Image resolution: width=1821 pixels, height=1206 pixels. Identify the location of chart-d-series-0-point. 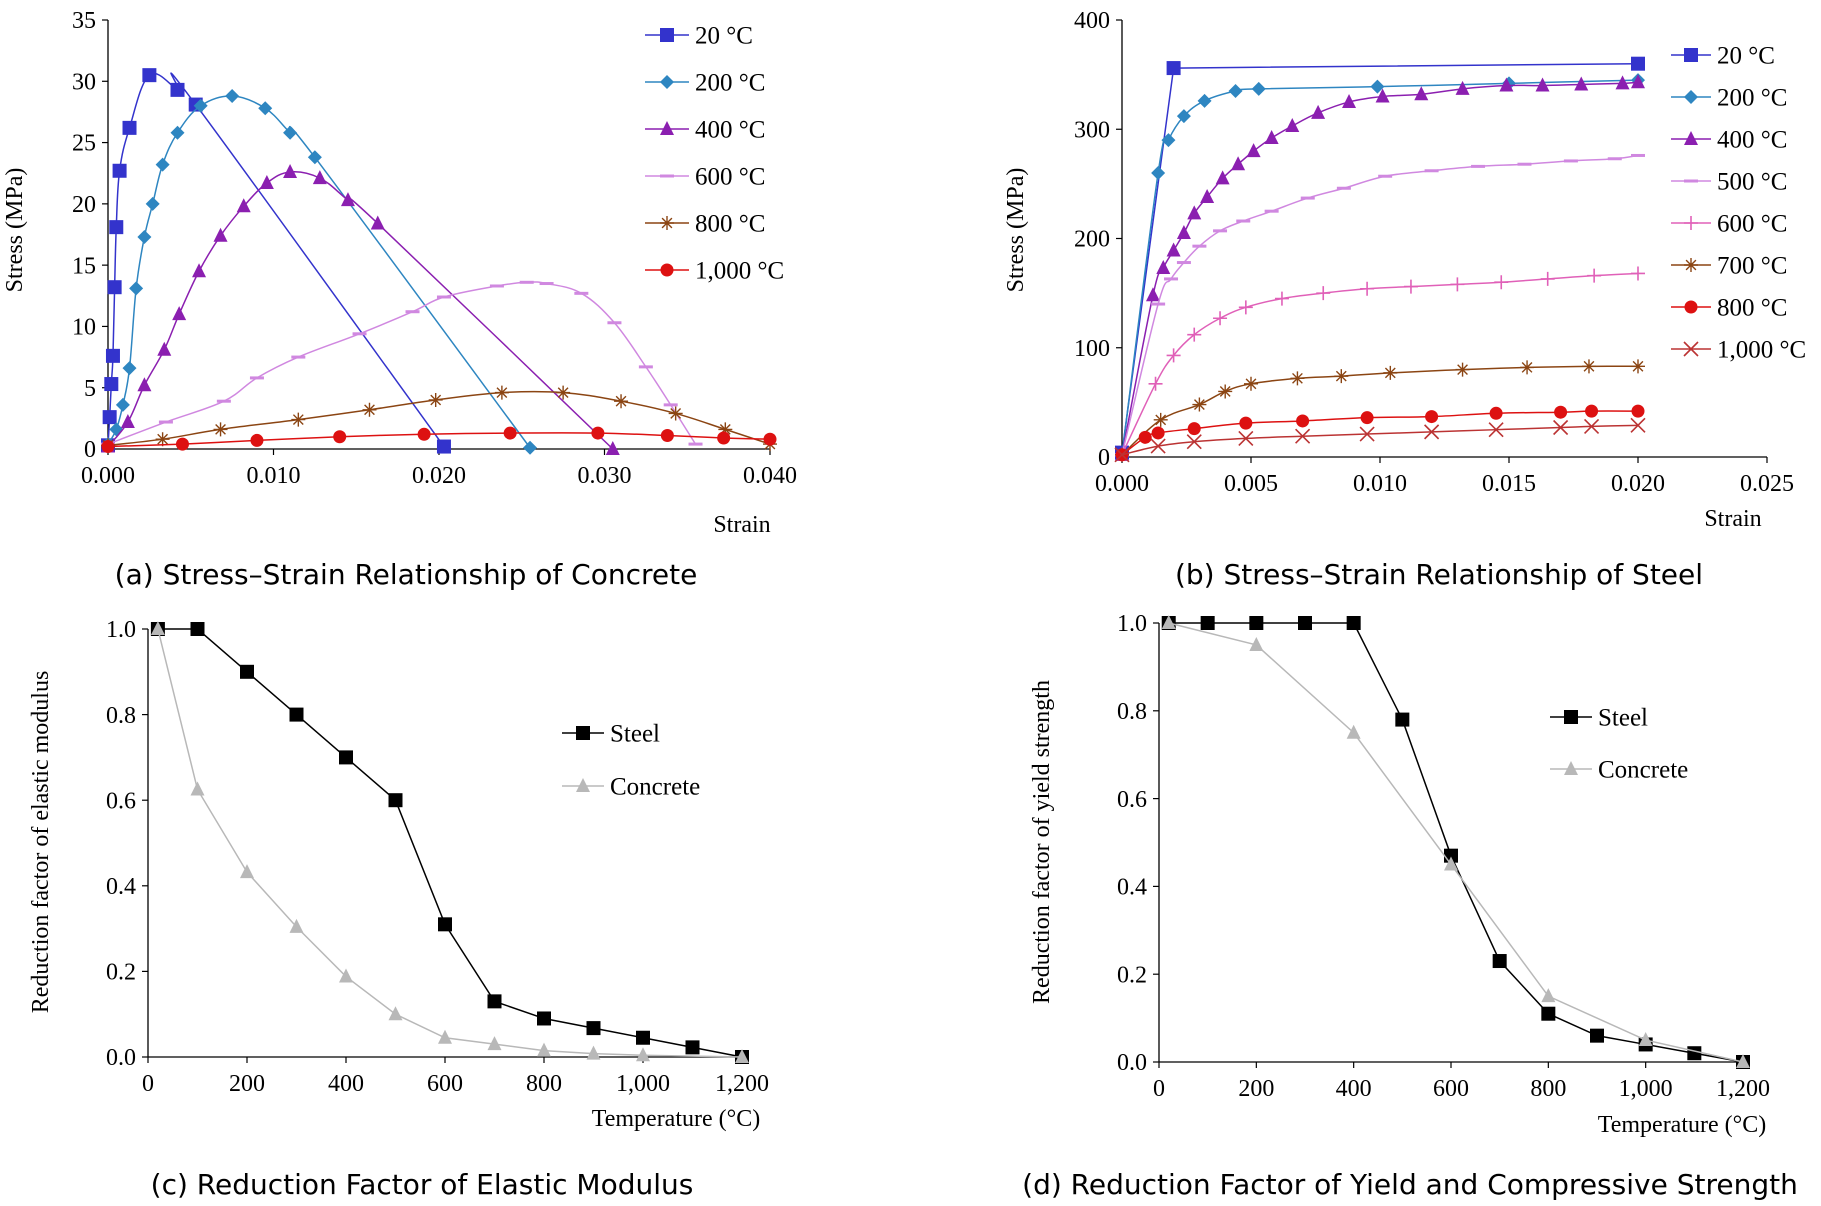
(1597, 1035).